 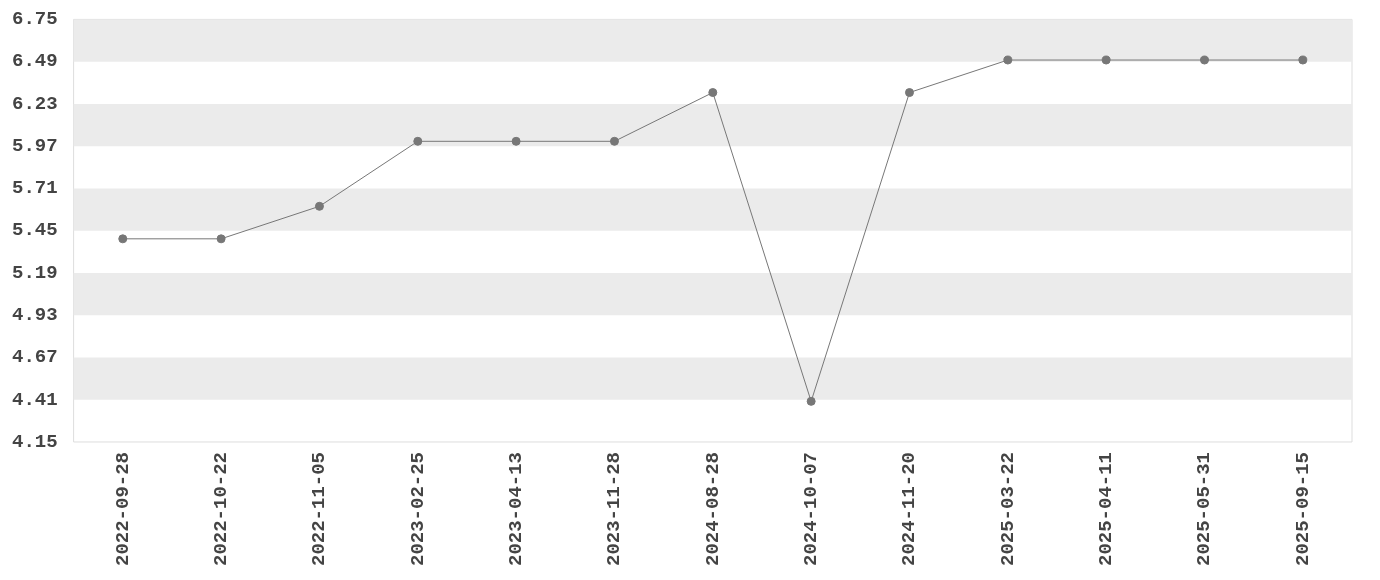 What do you see at coordinates (810, 509) in the screenshot?
I see `x-tick-label: 2024-10-07` at bounding box center [810, 509].